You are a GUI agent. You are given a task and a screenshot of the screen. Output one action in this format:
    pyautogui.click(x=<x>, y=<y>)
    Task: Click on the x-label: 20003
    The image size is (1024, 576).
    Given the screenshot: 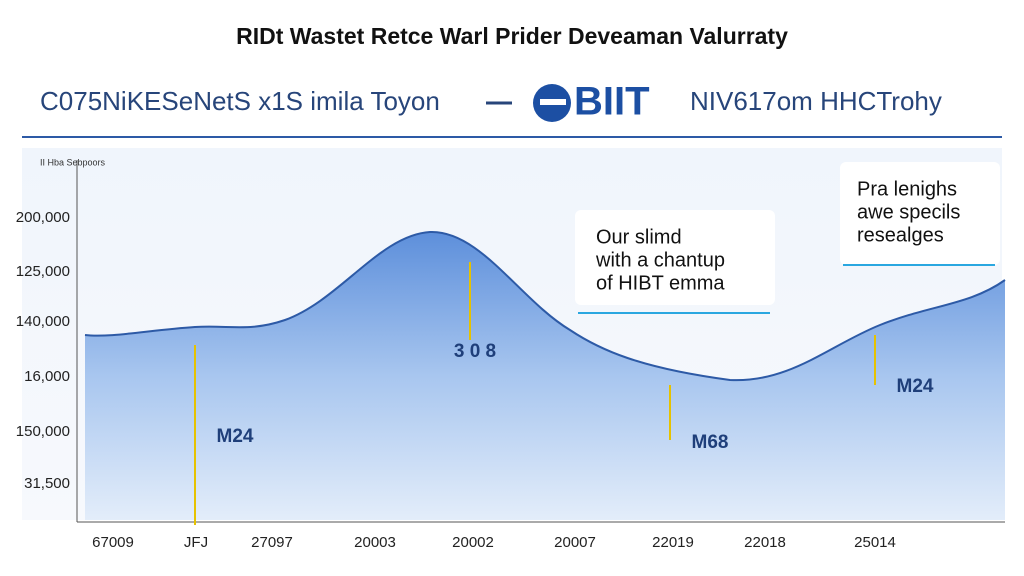 What is the action you would take?
    pyautogui.click(x=375, y=542)
    